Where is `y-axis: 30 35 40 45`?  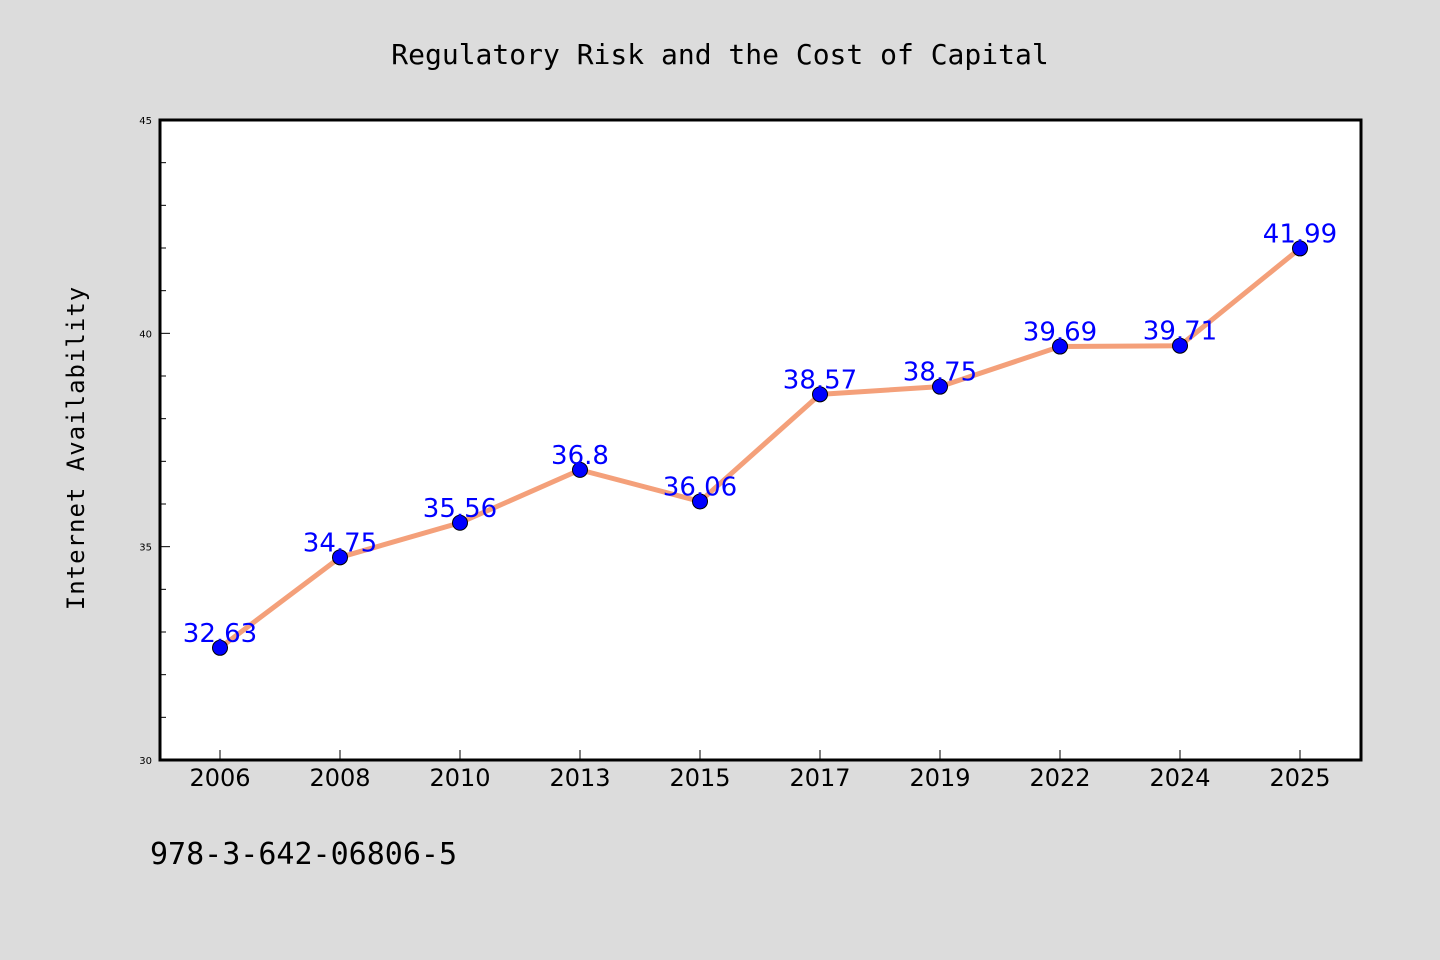 y-axis: 30 35 40 45 is located at coordinates (154, 441).